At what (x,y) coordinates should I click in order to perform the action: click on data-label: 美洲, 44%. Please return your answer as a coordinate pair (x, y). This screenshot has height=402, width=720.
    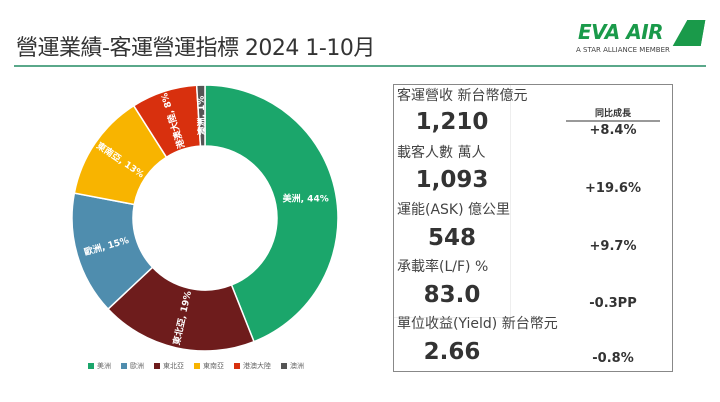
    Looking at the image, I should click on (306, 198).